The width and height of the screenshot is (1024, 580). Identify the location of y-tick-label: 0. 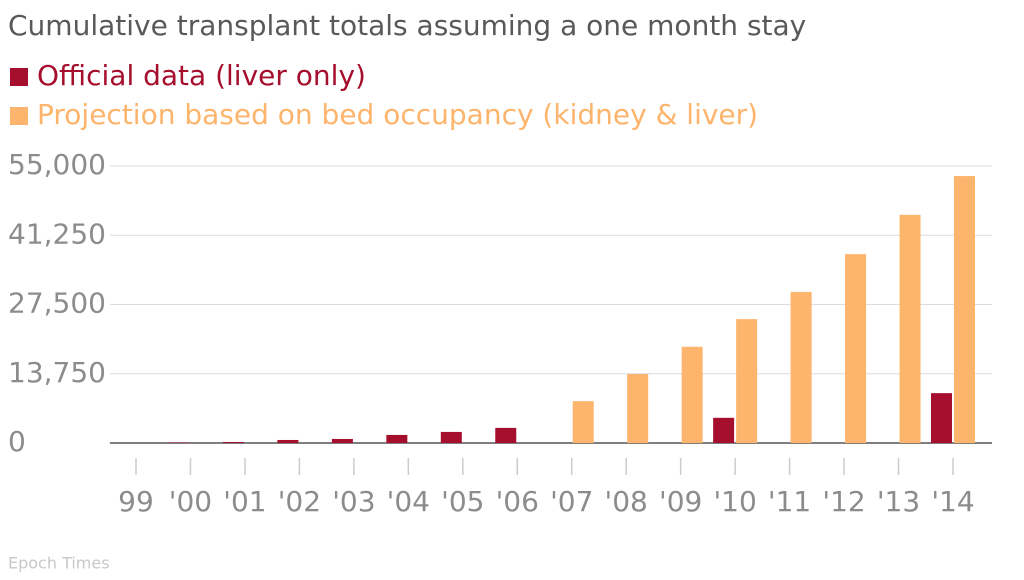
(17, 441).